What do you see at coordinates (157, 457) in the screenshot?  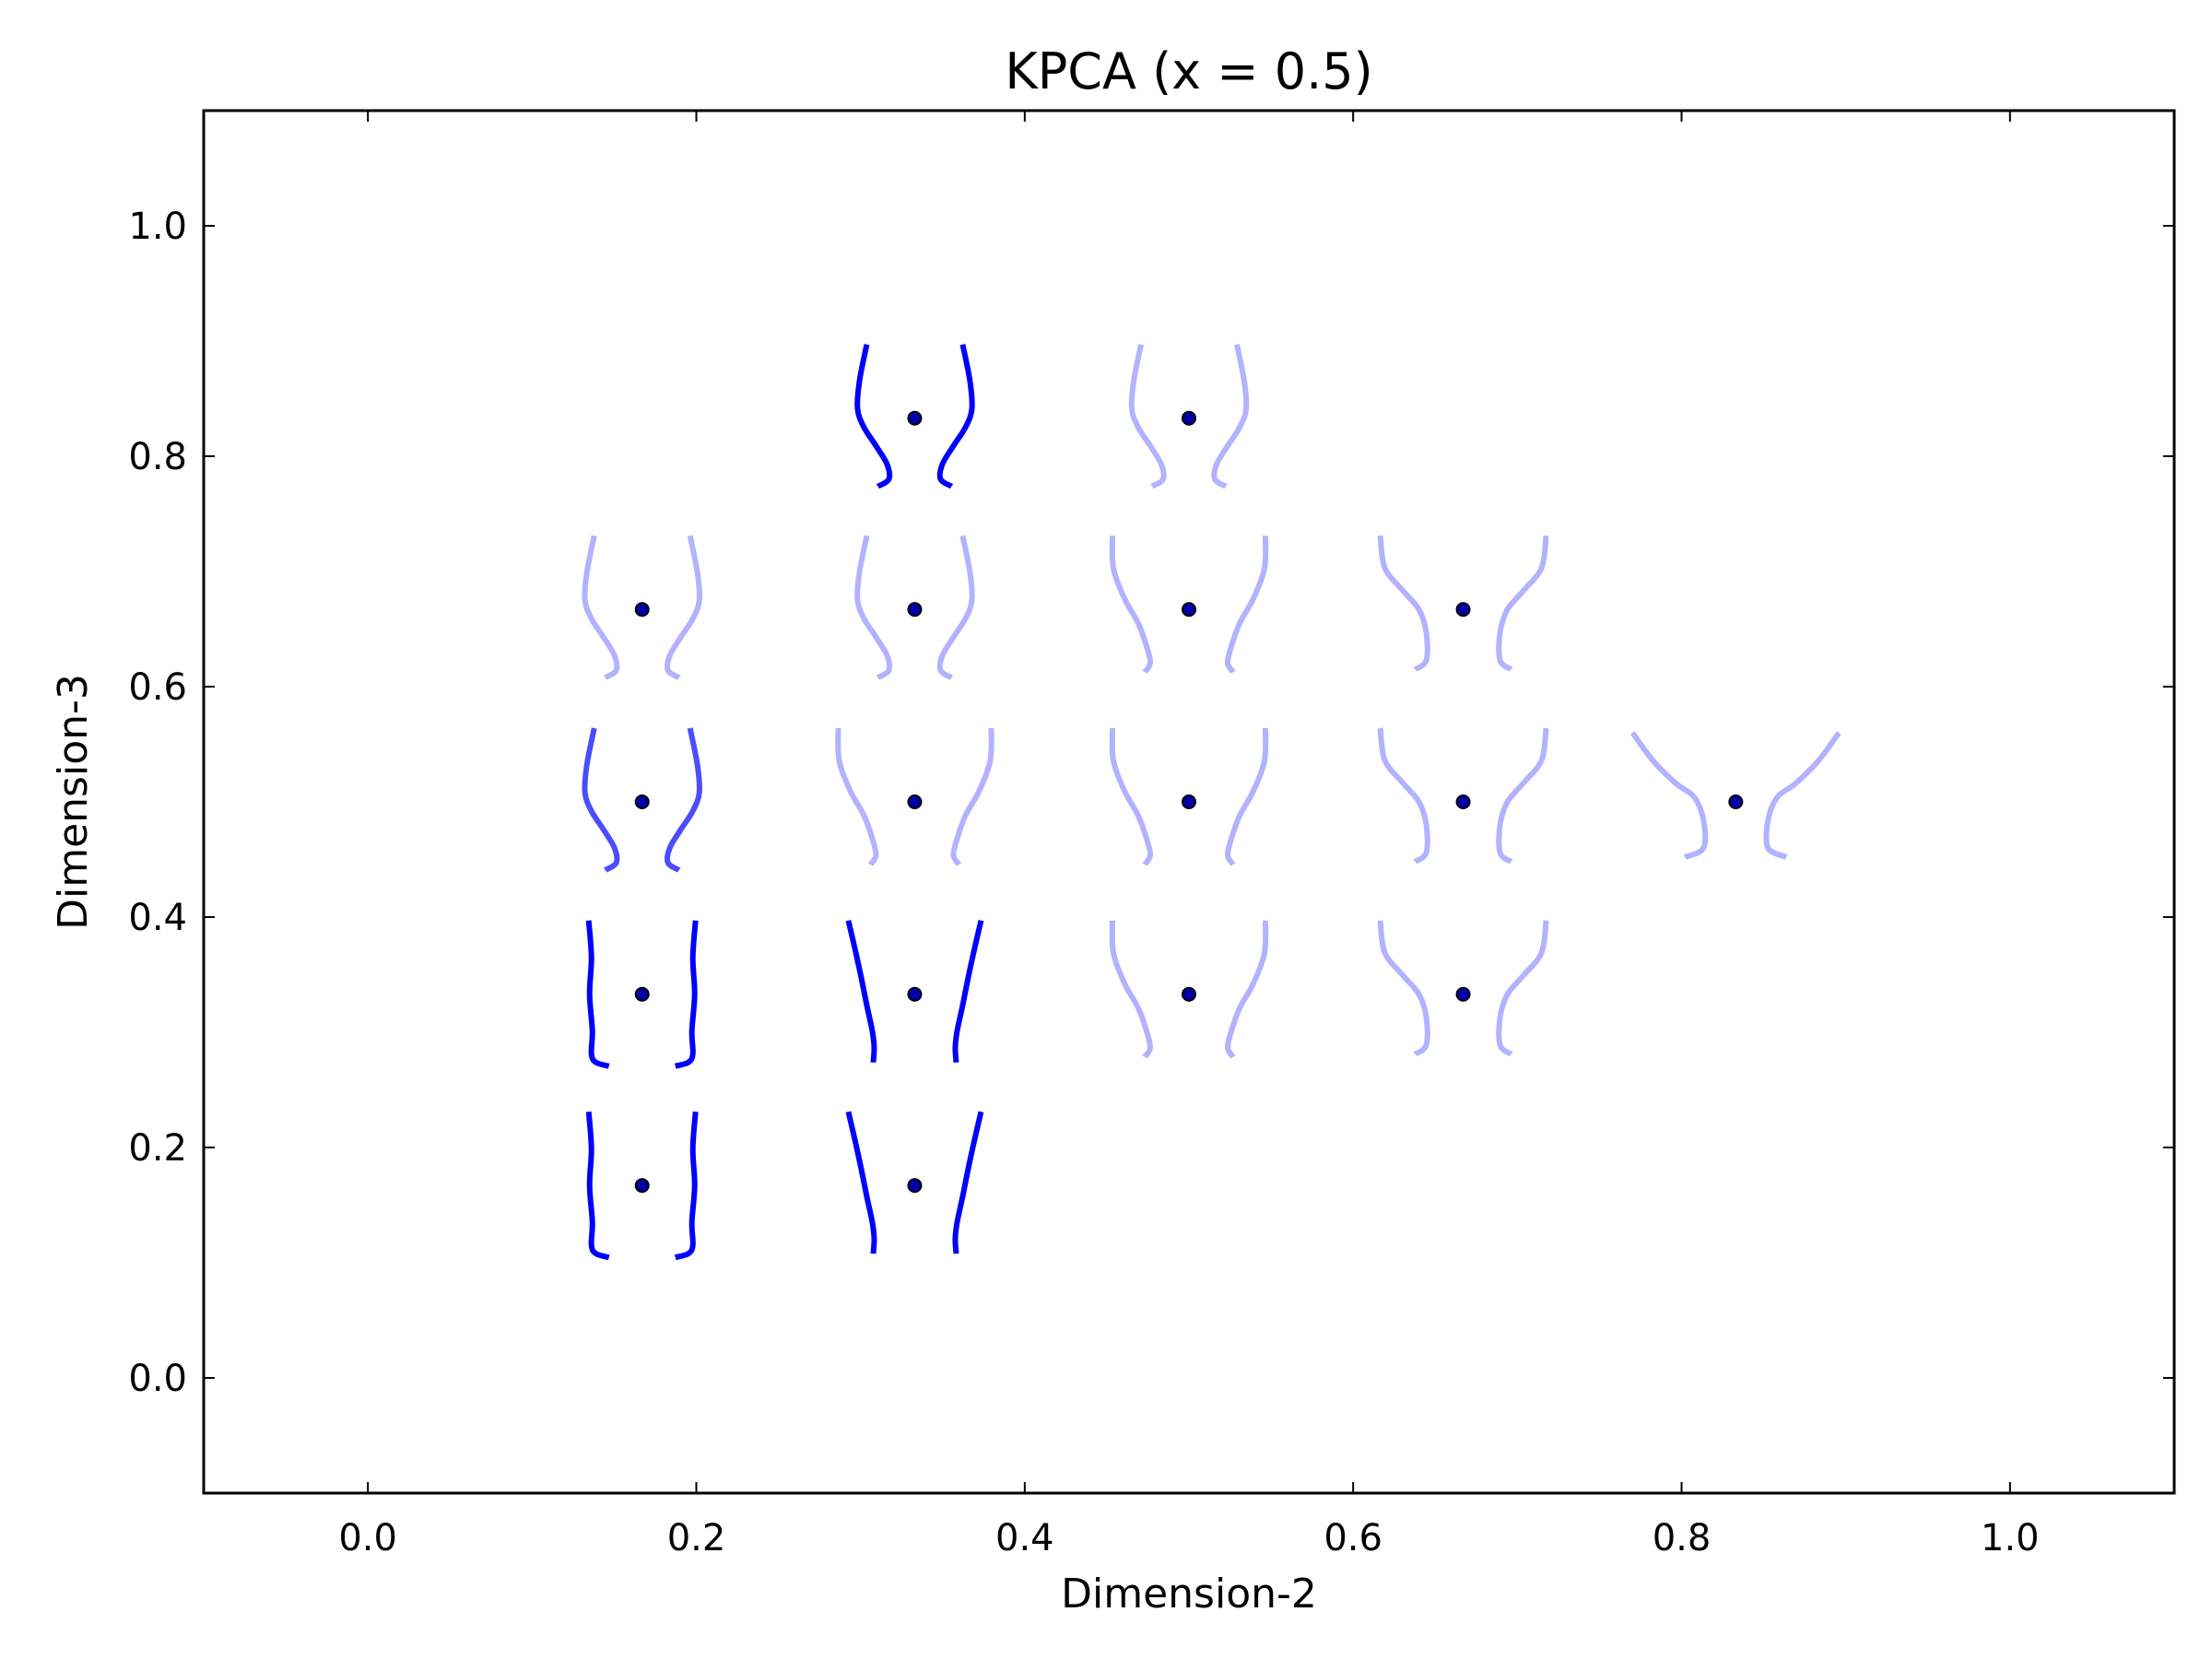 I see `y-tick-label: 0.8` at bounding box center [157, 457].